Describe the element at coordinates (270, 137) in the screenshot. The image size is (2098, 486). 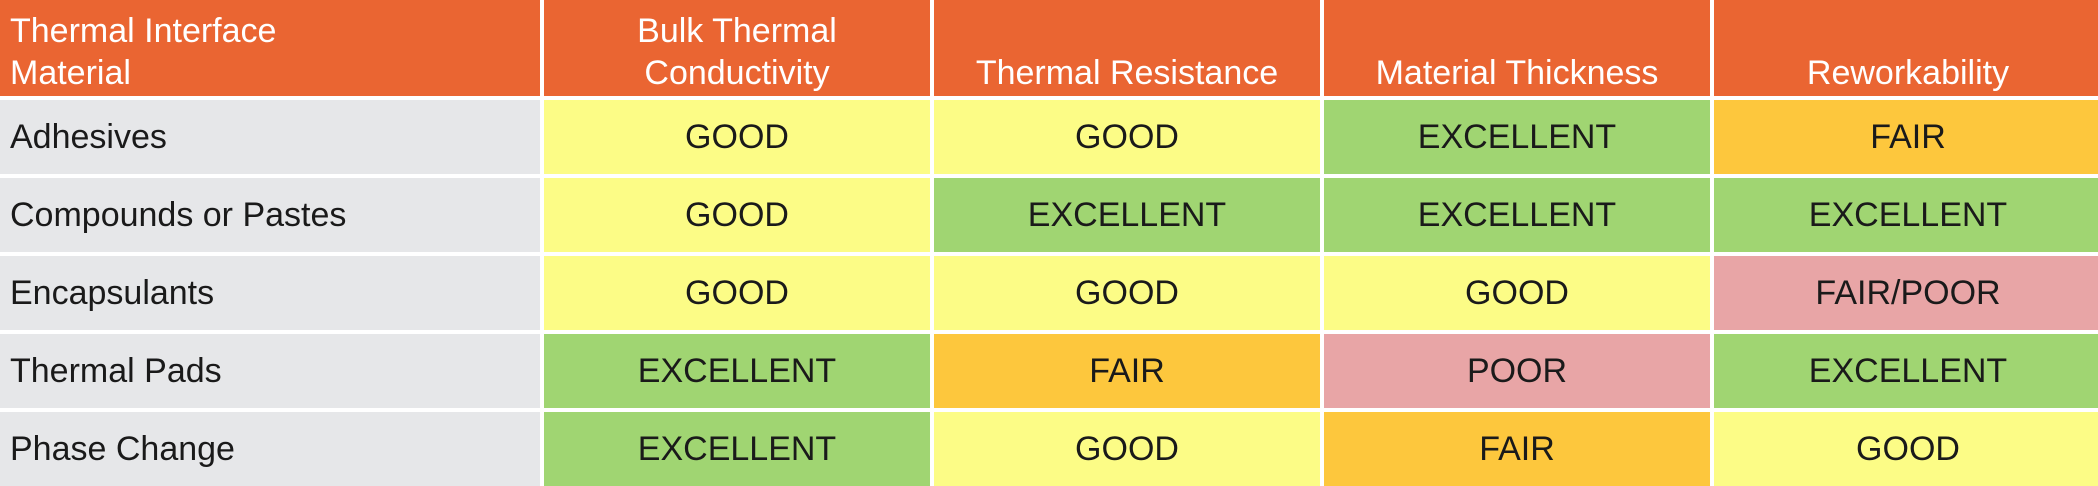
I see `row-label-adhesives: Adhesives` at that location.